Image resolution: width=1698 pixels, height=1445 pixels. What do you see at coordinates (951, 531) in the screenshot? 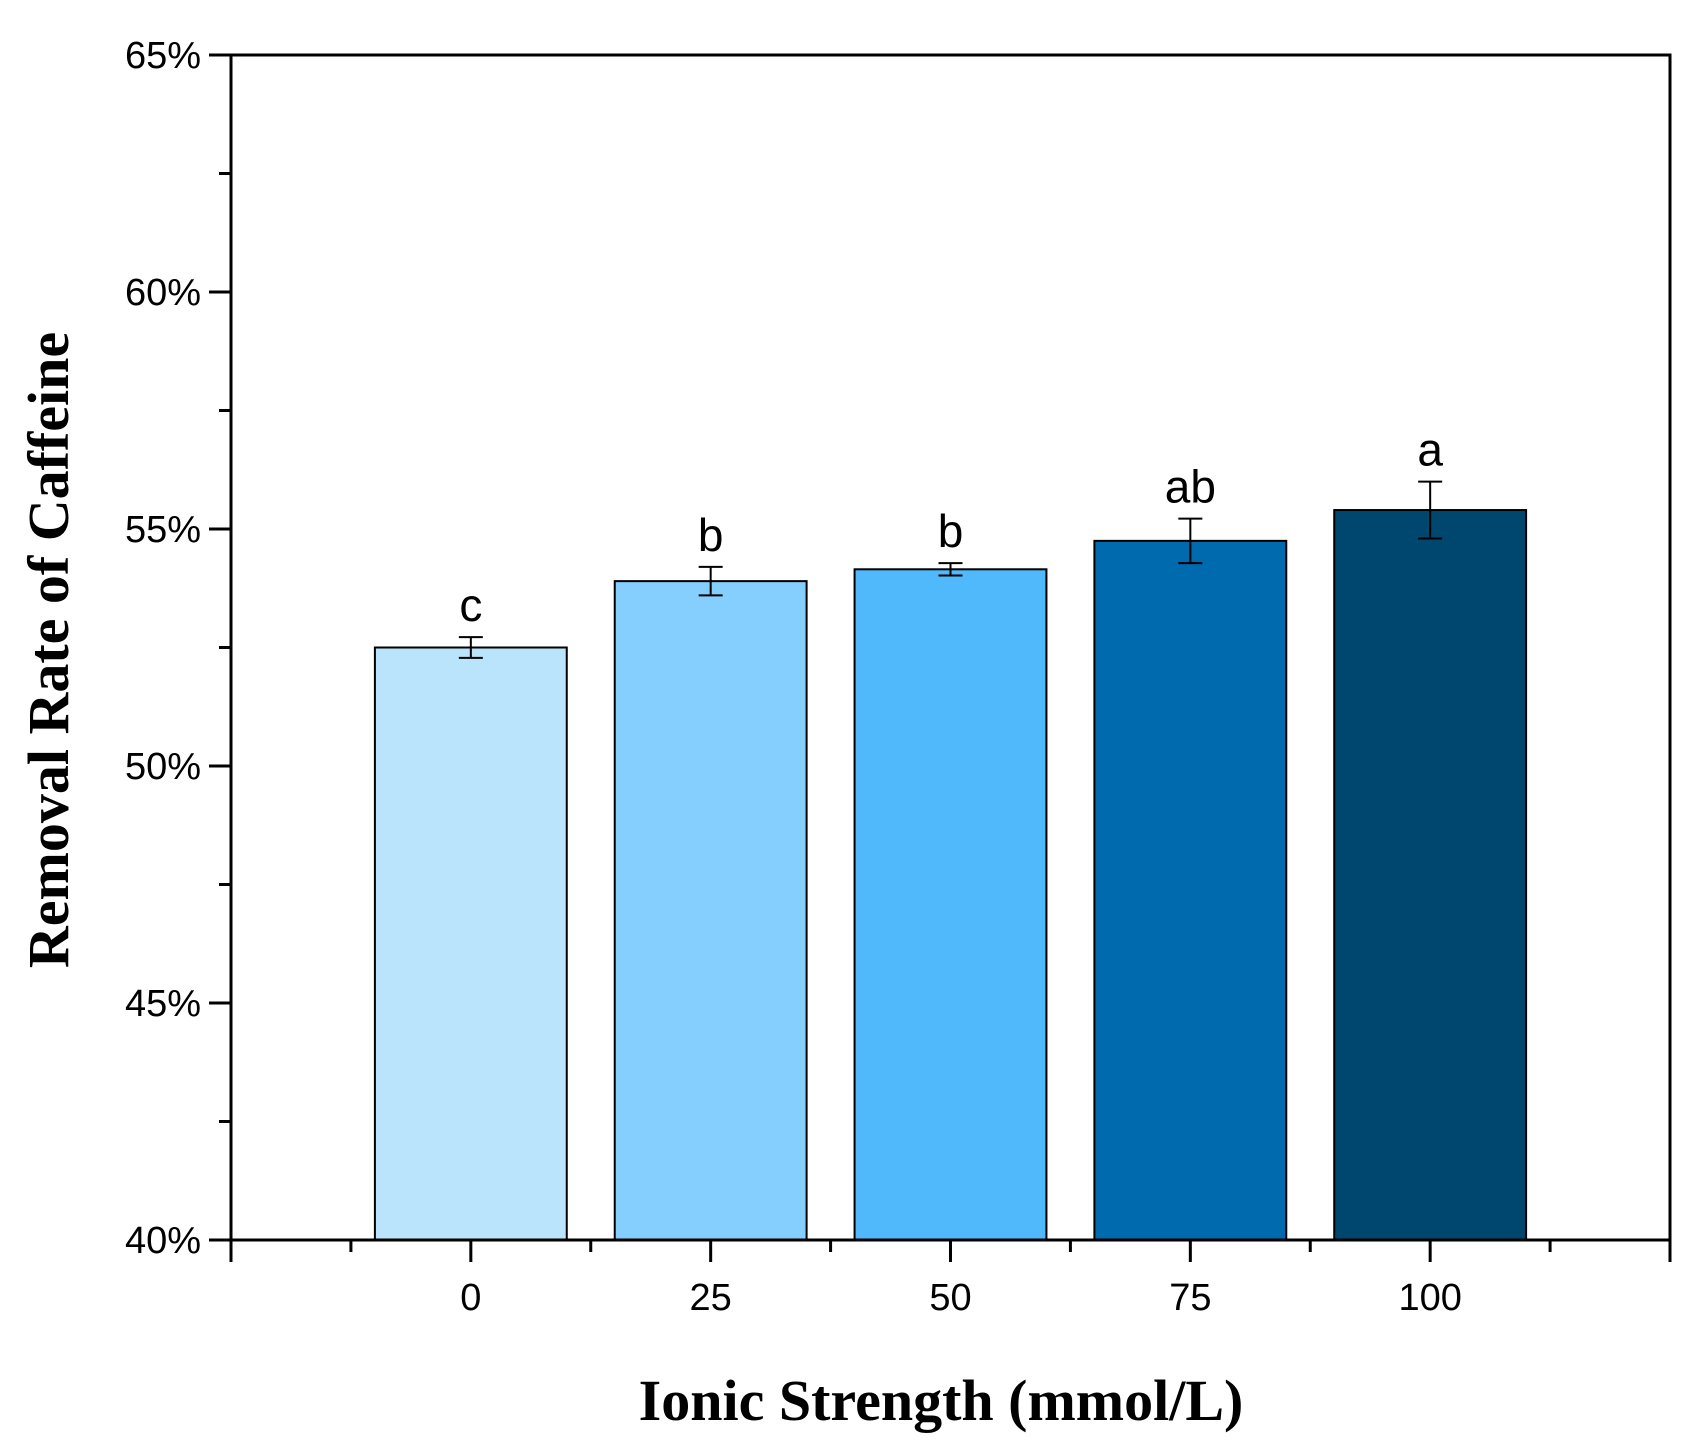
I see `significance-label-50: b` at bounding box center [951, 531].